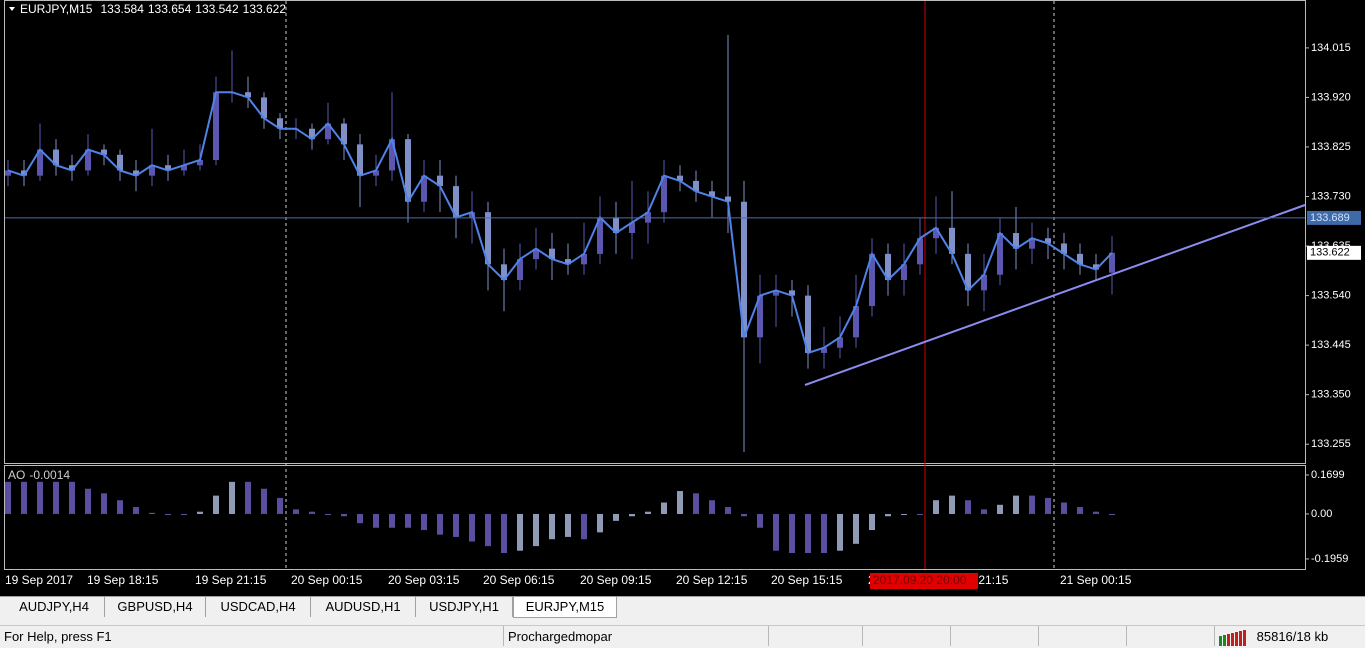  Describe the element at coordinates (1334, 252) in the screenshot. I see `bid-box` at that location.